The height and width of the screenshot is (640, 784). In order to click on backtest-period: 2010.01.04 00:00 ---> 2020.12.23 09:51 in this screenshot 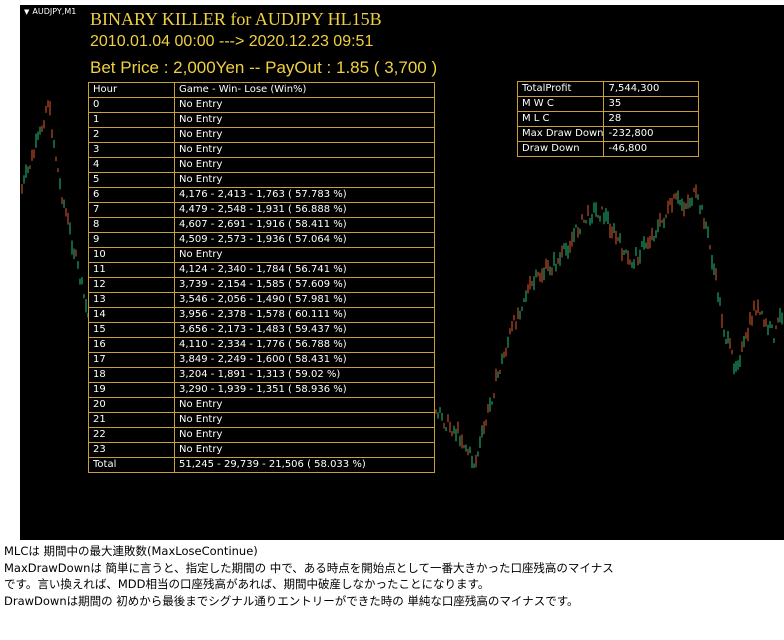, I will do `click(232, 41)`.